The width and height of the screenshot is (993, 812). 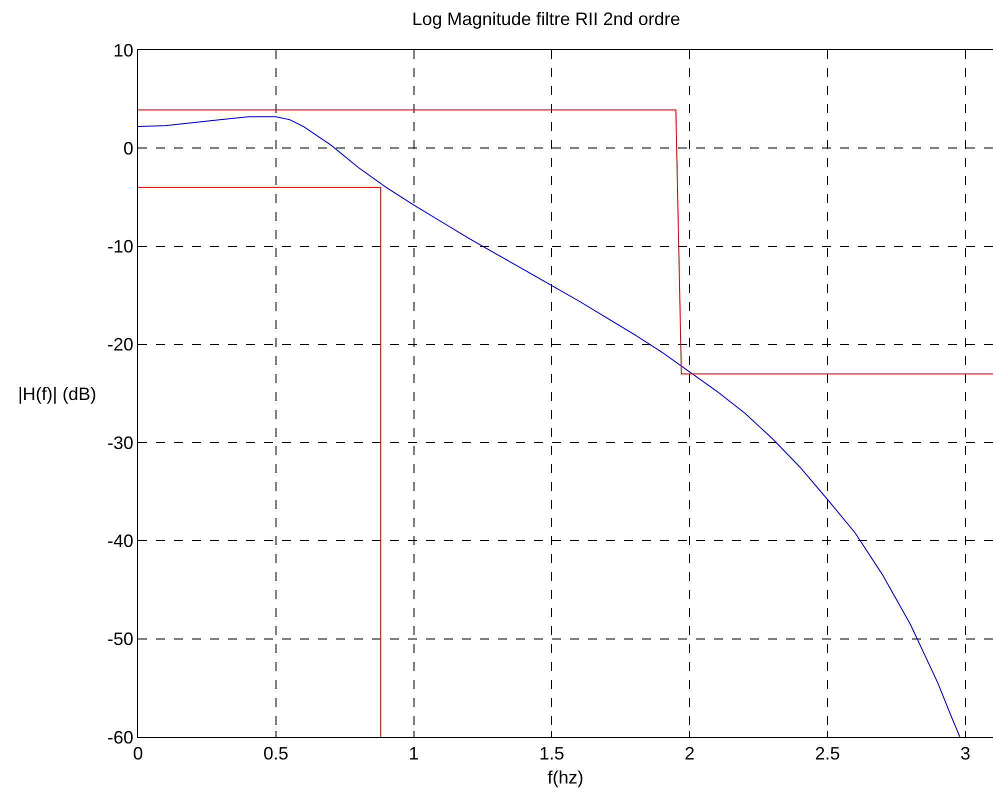 What do you see at coordinates (965, 754) in the screenshot?
I see `x-tick-label: 3` at bounding box center [965, 754].